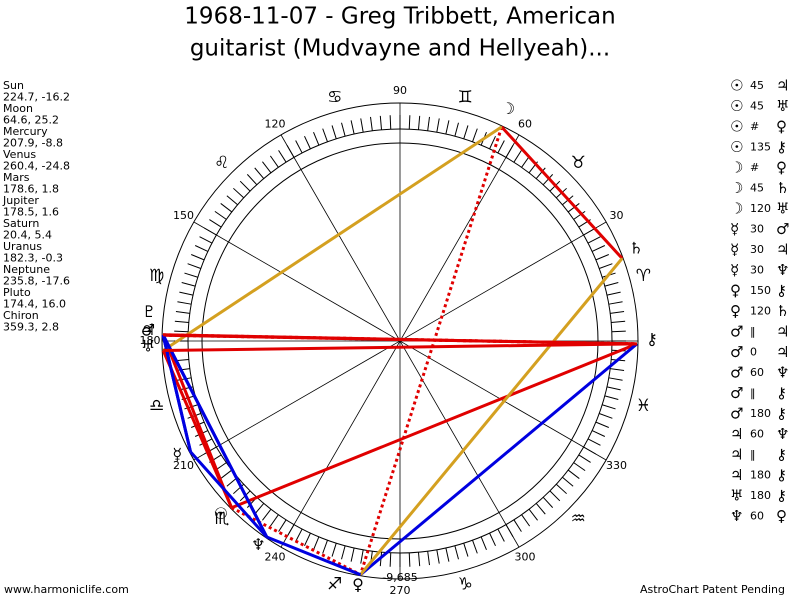  What do you see at coordinates (465, 98) in the screenshot?
I see `zodiac-sign: ♊` at bounding box center [465, 98].